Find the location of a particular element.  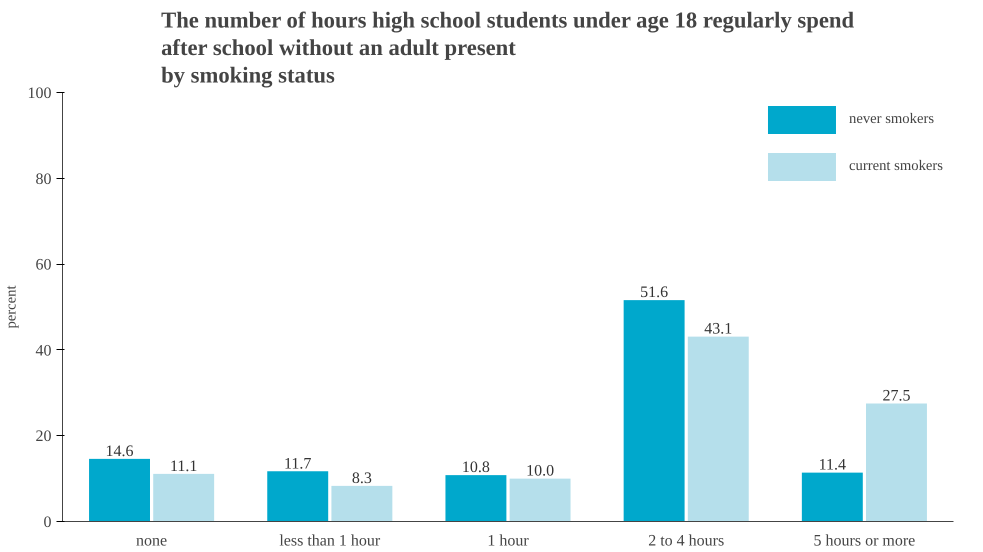

data-label: 43.1 is located at coordinates (718, 329).